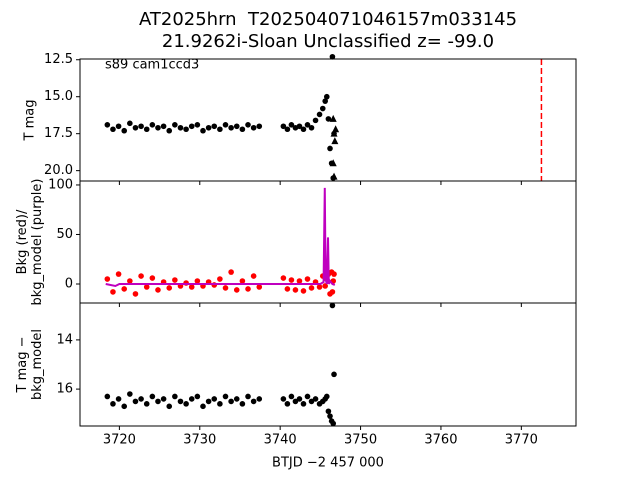 The width and height of the screenshot is (640, 480). What do you see at coordinates (360, 440) in the screenshot?
I see `x-tick-label: 3750` at bounding box center [360, 440].